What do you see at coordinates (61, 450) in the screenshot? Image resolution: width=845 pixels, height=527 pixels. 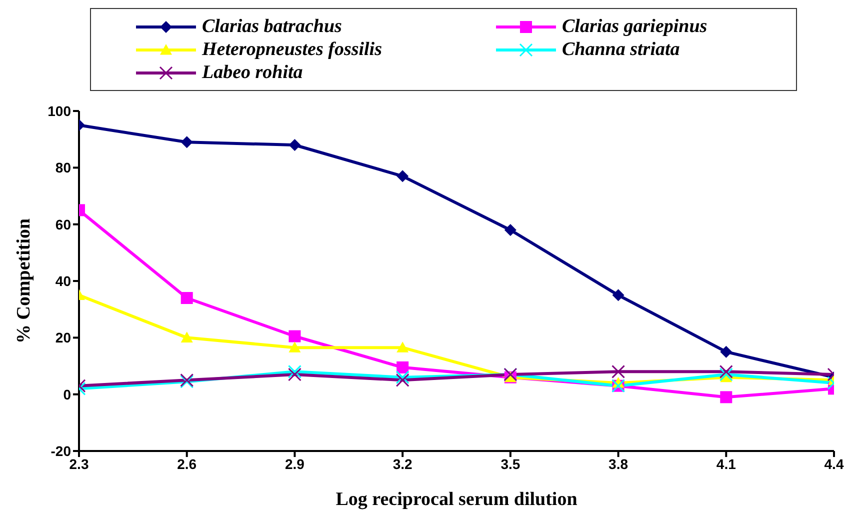 I see `y-tick-label: -20` at bounding box center [61, 450].